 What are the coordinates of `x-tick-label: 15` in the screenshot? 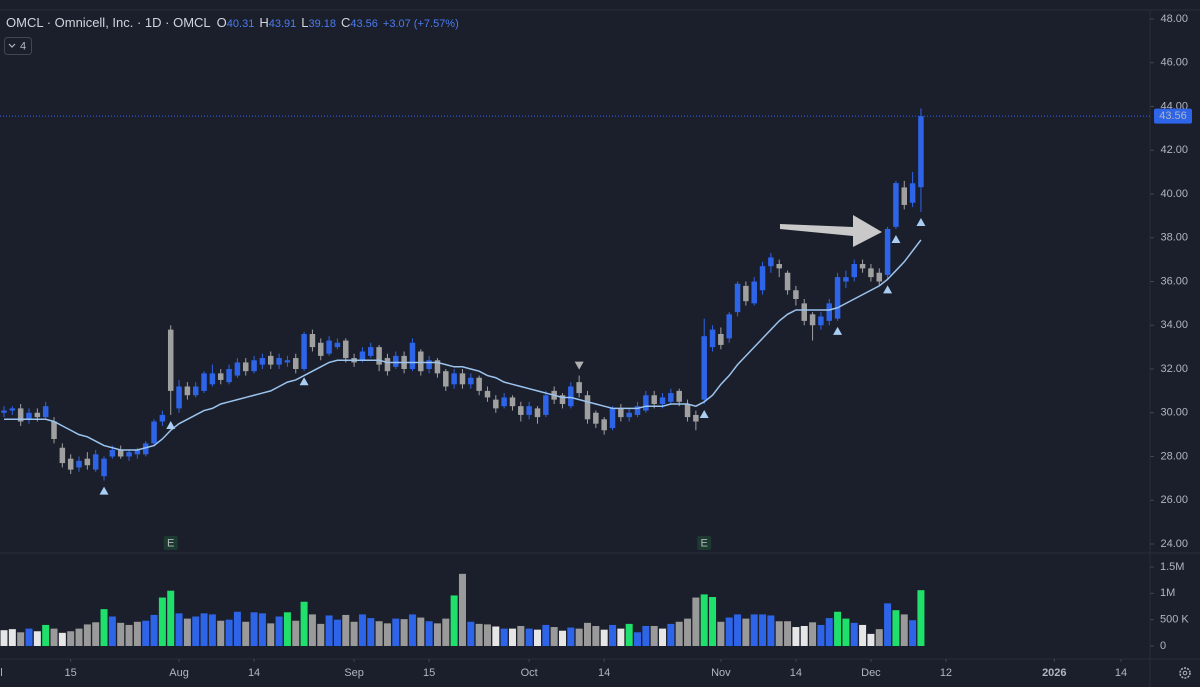 It's located at (429, 673).